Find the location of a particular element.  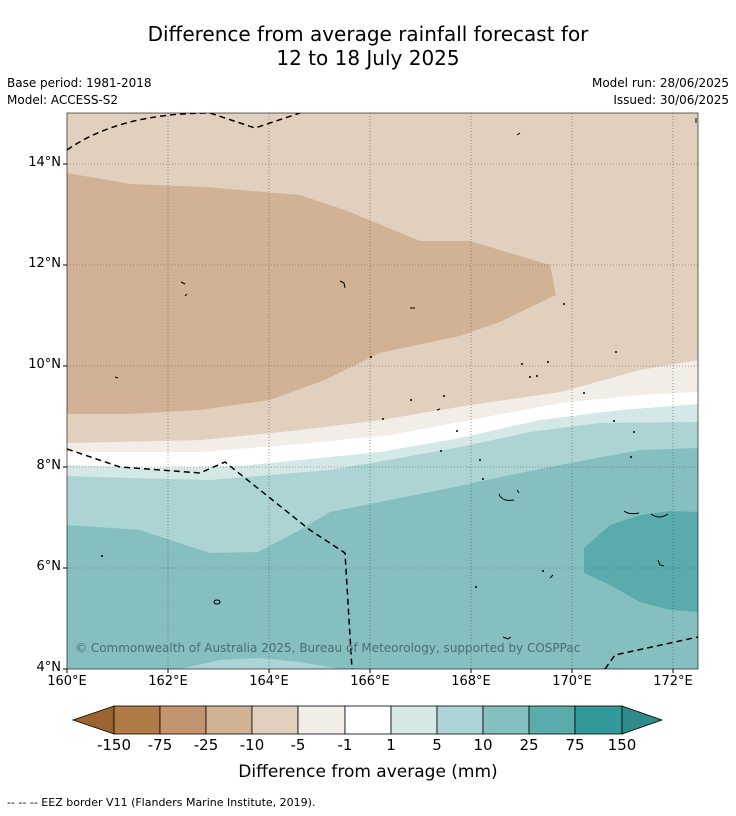

colorbar is located at coordinates (367, 720).